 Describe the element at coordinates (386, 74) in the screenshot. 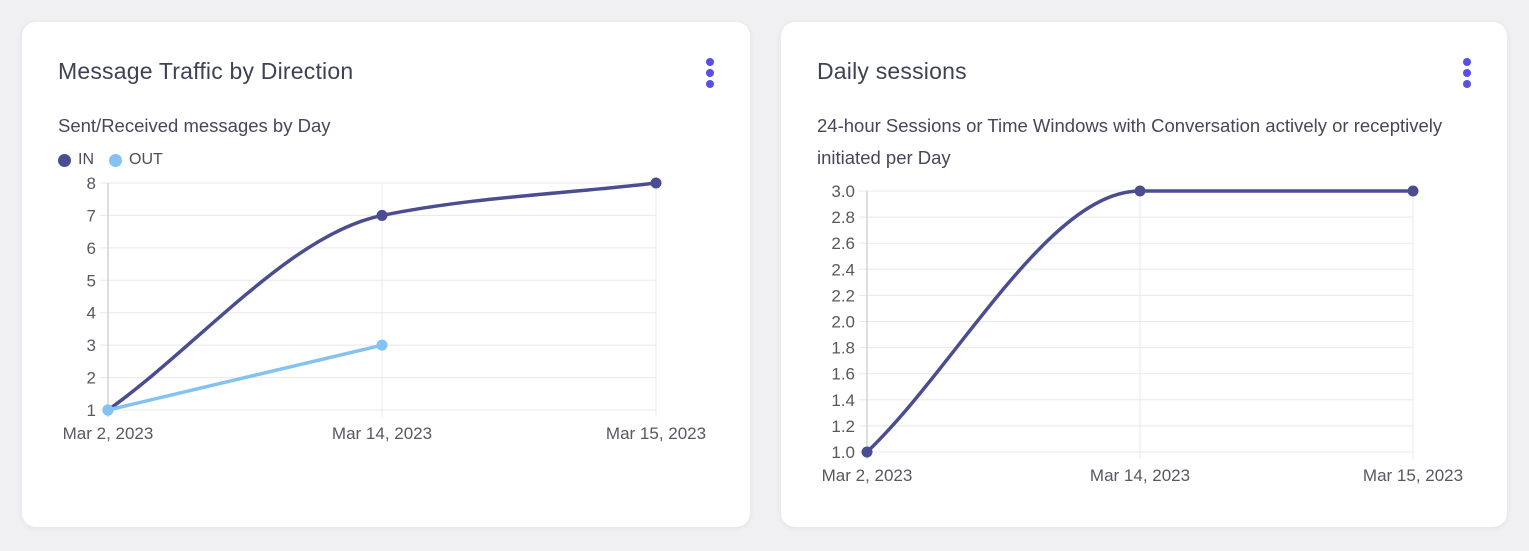

I see `card-header: Message Traffic by Direction` at that location.